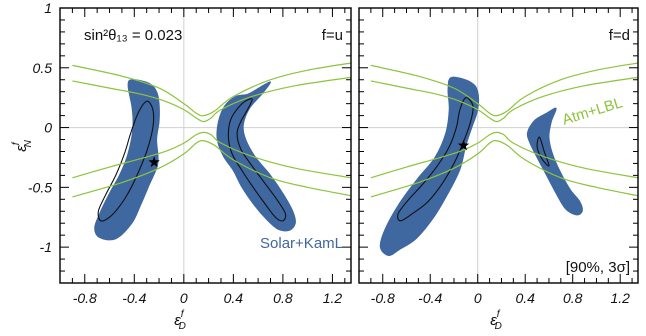 The image size is (646, 336). What do you see at coordinates (332, 35) in the screenshot?
I see `flavor-label-left: f=u` at bounding box center [332, 35].